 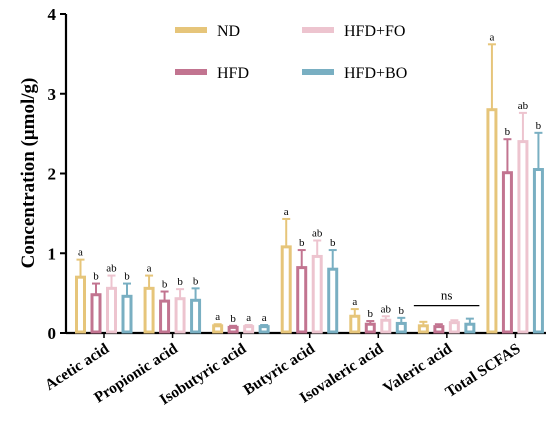 I want to click on legend-label: HFD+FO, so click(x=374, y=31).